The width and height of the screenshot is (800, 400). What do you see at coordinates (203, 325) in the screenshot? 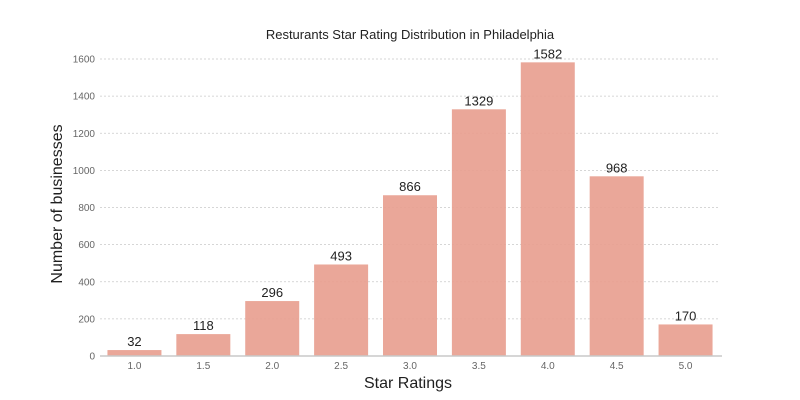
I see `bar-value-label: 118` at bounding box center [203, 325].